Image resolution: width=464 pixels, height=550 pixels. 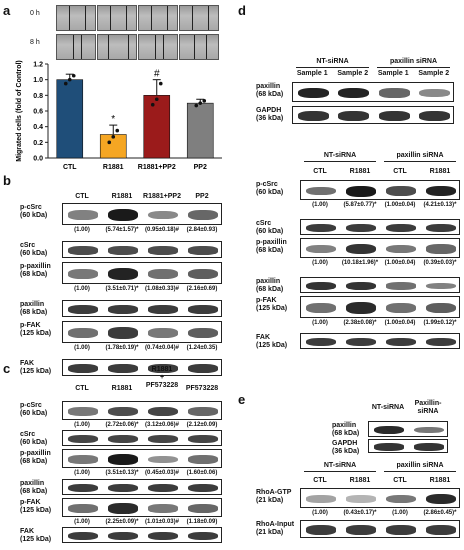 I want to click on blot-label: RhoA-GTP (21 kDa), so click(x=274, y=496).